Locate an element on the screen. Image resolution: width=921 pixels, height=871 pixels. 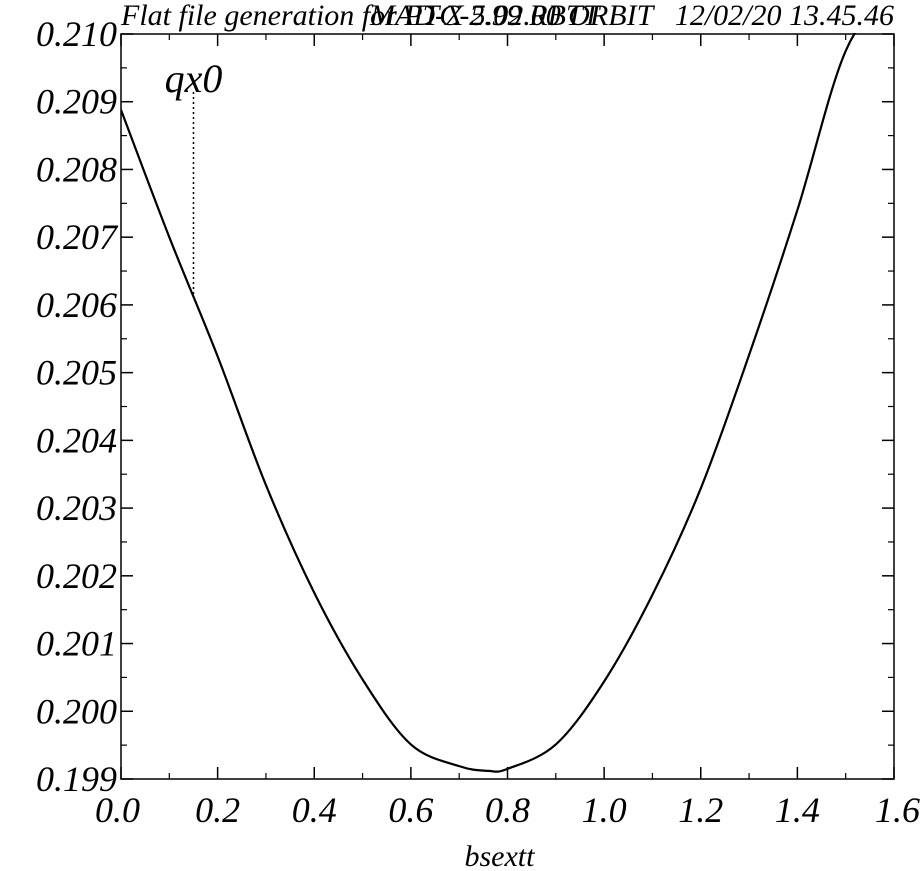
x-tick-label: 1.4 is located at coordinates (797, 810).